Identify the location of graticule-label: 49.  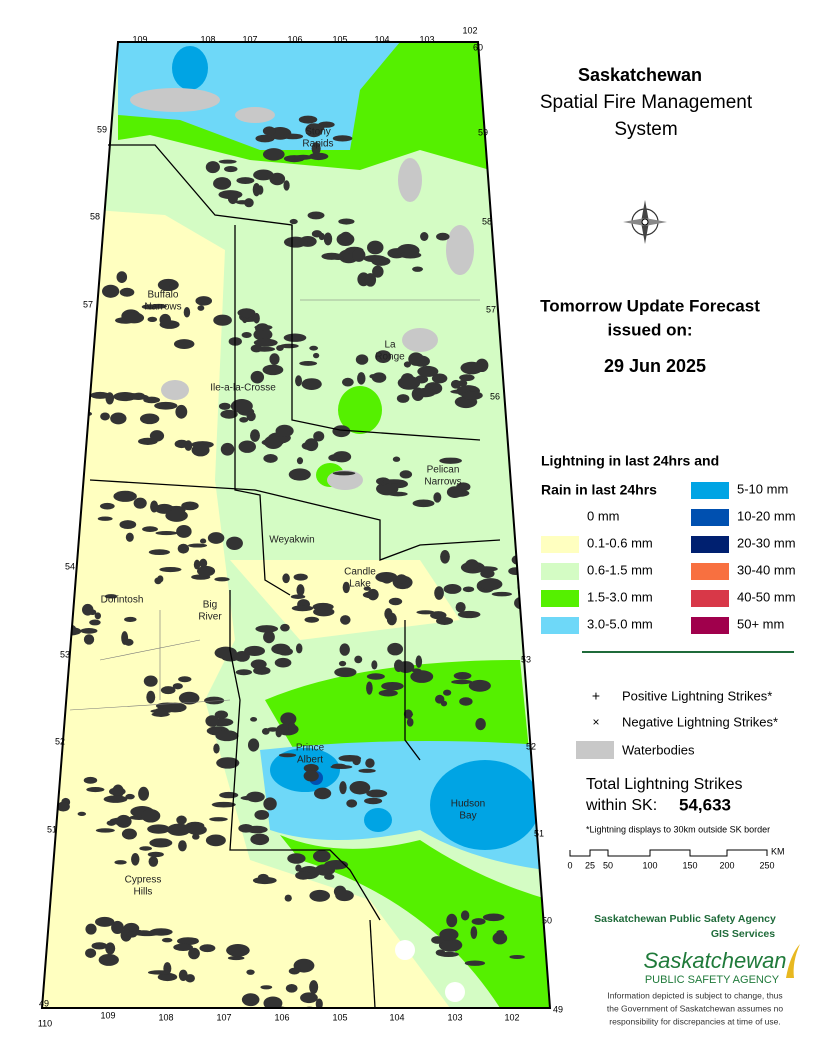
(44, 1003).